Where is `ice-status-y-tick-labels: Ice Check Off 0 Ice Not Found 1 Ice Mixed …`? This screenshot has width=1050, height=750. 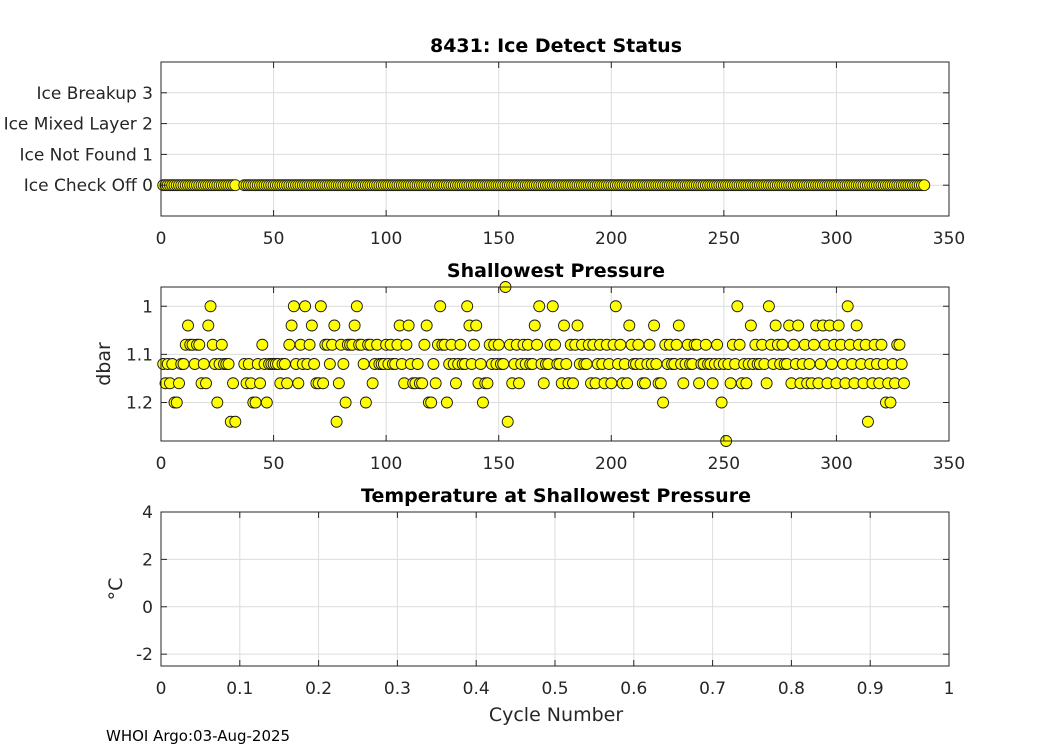 ice-status-y-tick-labels: Ice Check Off 0 Ice Not Found 1 Ice Mixed … is located at coordinates (78, 140).